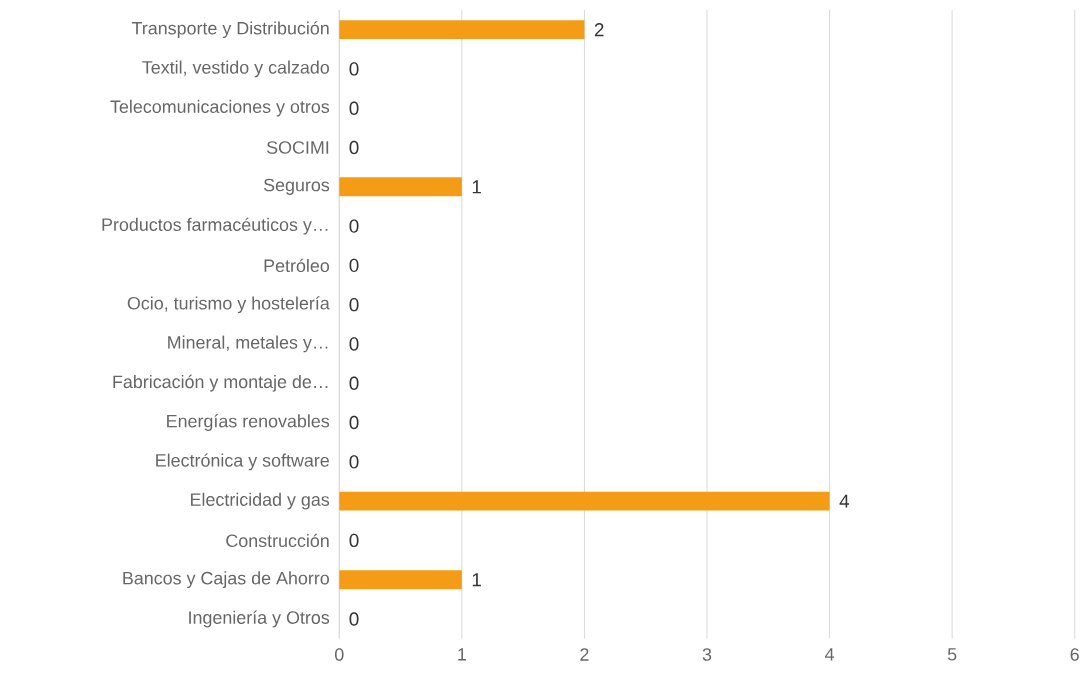 The height and width of the screenshot is (686, 1083). I want to click on x-tick-label: 4, so click(830, 654).